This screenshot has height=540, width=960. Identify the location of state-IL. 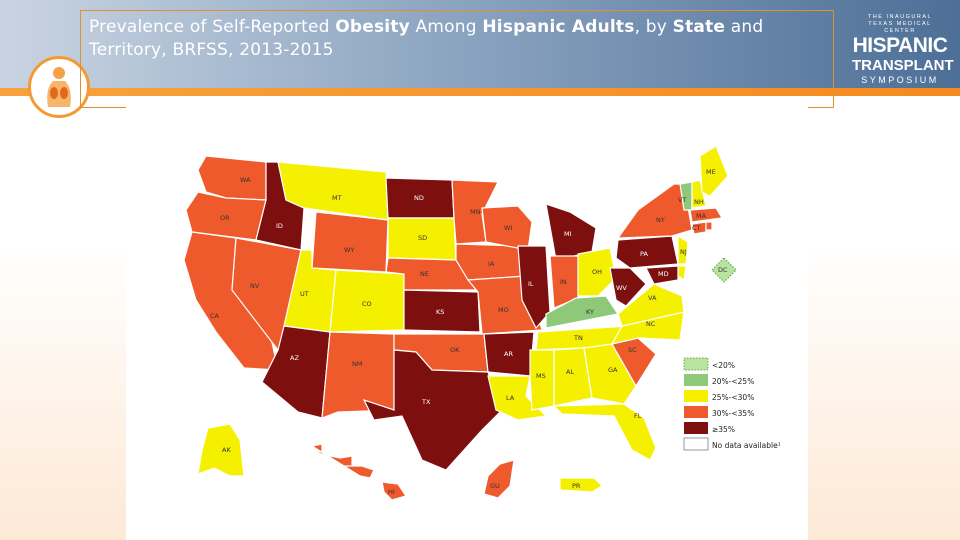
(534, 287).